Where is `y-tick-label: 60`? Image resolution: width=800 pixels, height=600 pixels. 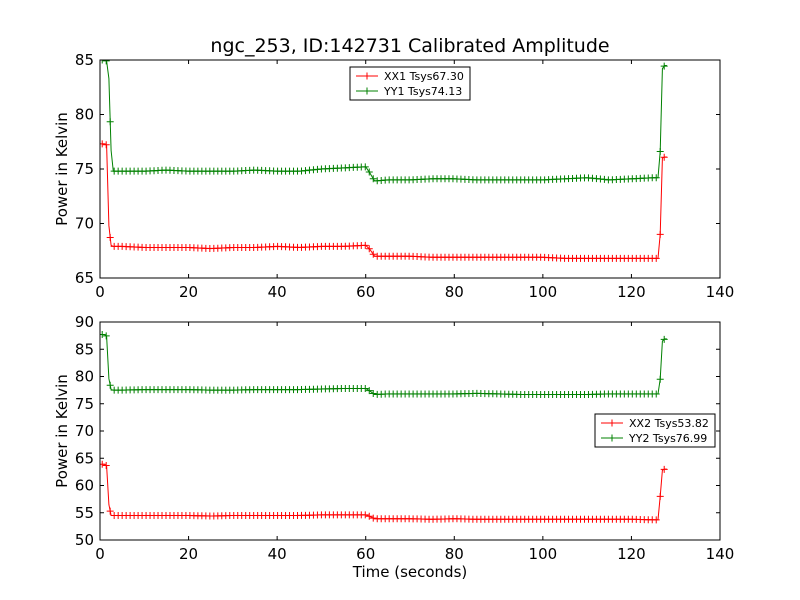 y-tick-label: 60 is located at coordinates (84, 486).